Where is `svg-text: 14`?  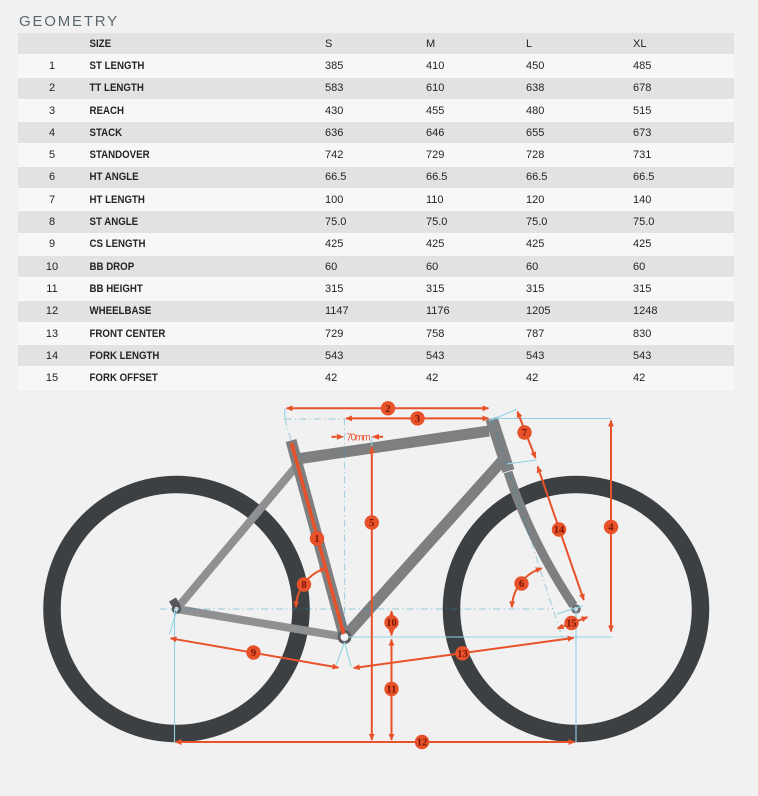 svg-text: 14 is located at coordinates (559, 530).